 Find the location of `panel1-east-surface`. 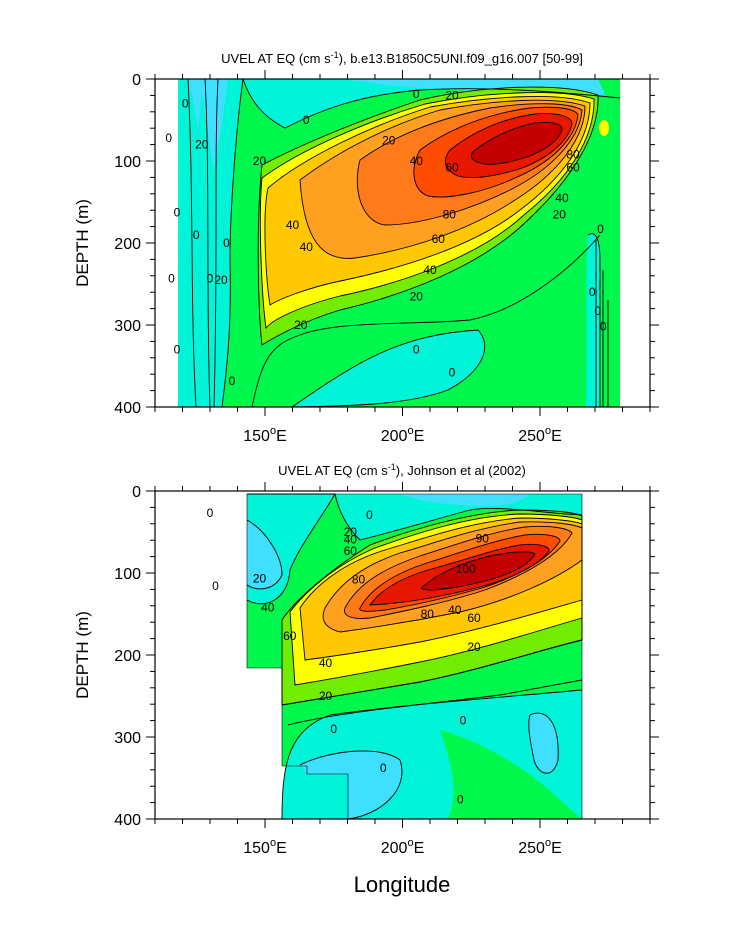

panel1-east-surface is located at coordinates (609, 104).